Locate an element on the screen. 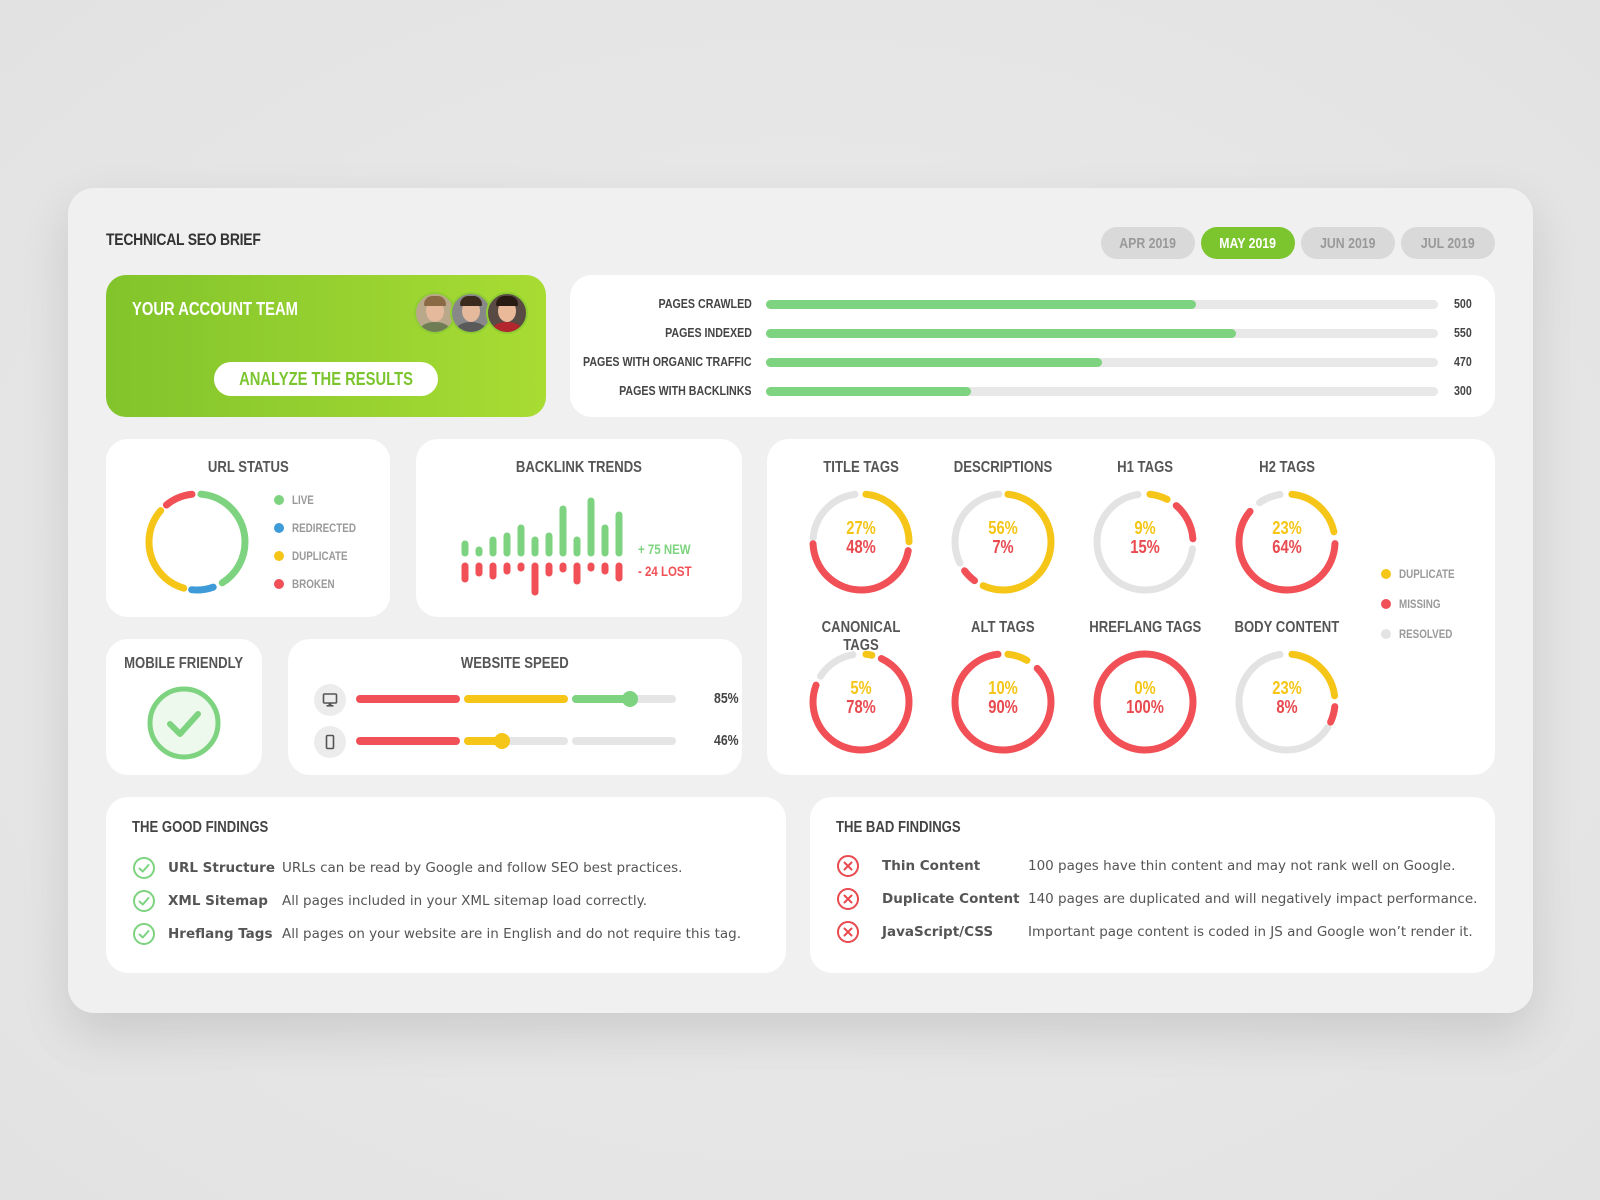 The image size is (1600, 1200). ring-h2-tags: H2 TAGS 23% 64% is located at coordinates (1287, 527).